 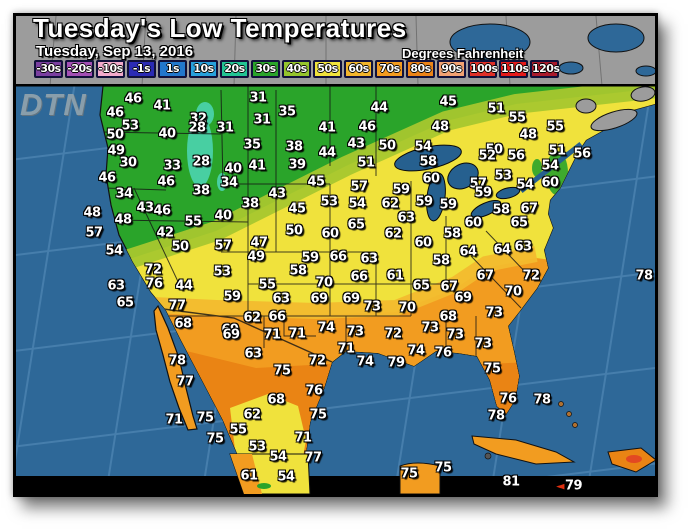 What do you see at coordinates (335, 51) in the screenshot?
I see `canada-band` at bounding box center [335, 51].